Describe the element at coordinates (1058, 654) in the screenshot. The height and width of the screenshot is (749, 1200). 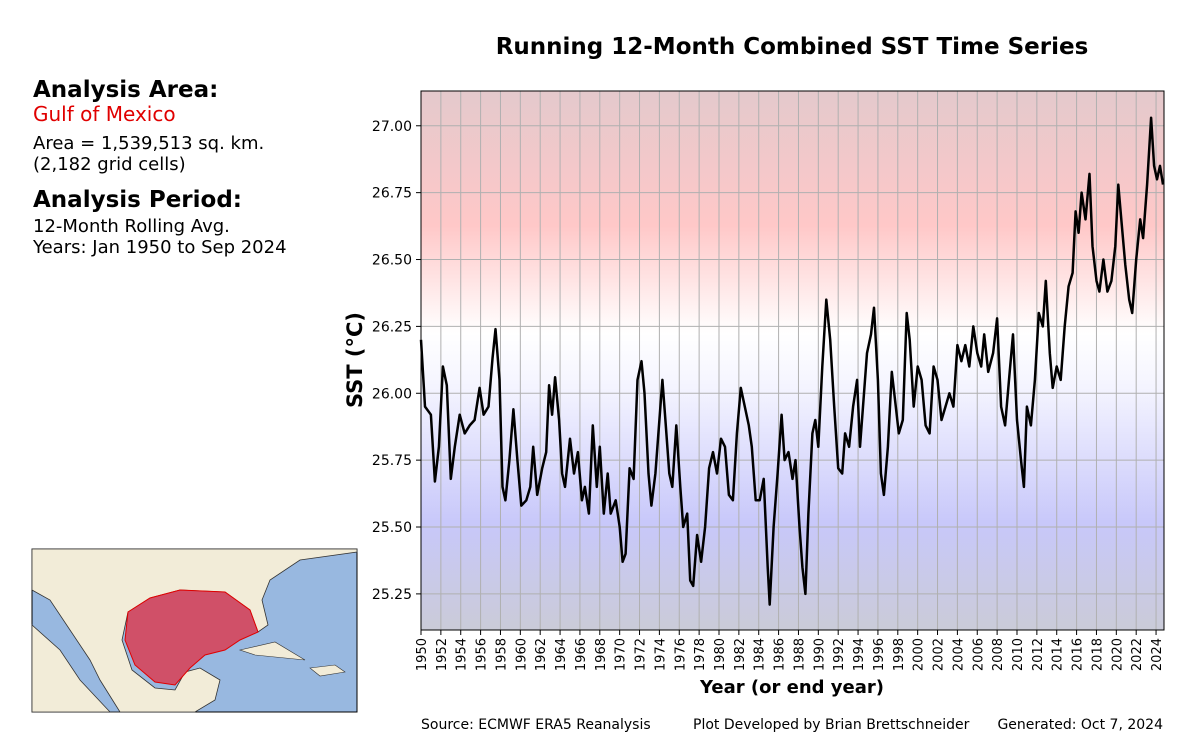
I see `x-tick-label: 2014` at that location.